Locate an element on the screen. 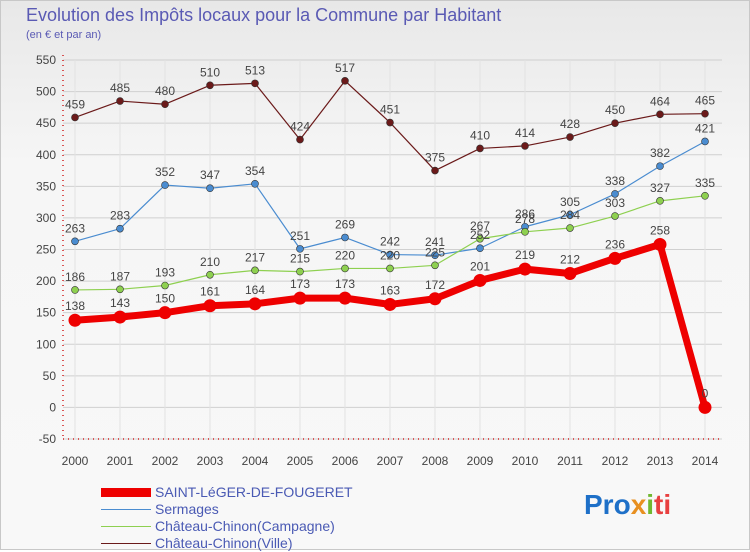 The width and height of the screenshot is (750, 552). y-tick-label: 150 is located at coordinates (46, 313).